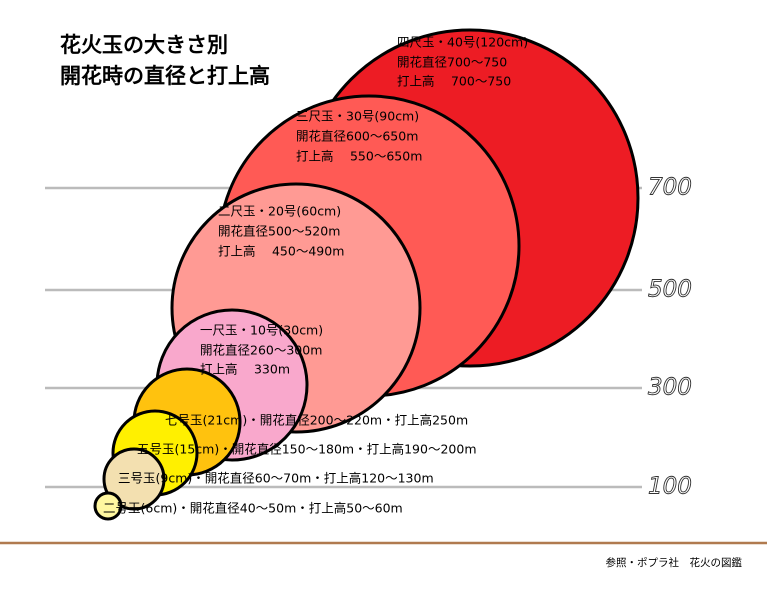 The width and height of the screenshot is (767, 615). What do you see at coordinates (279, 231) in the screenshot?
I see `bubble-label: 開花直径500～520m` at bounding box center [279, 231].